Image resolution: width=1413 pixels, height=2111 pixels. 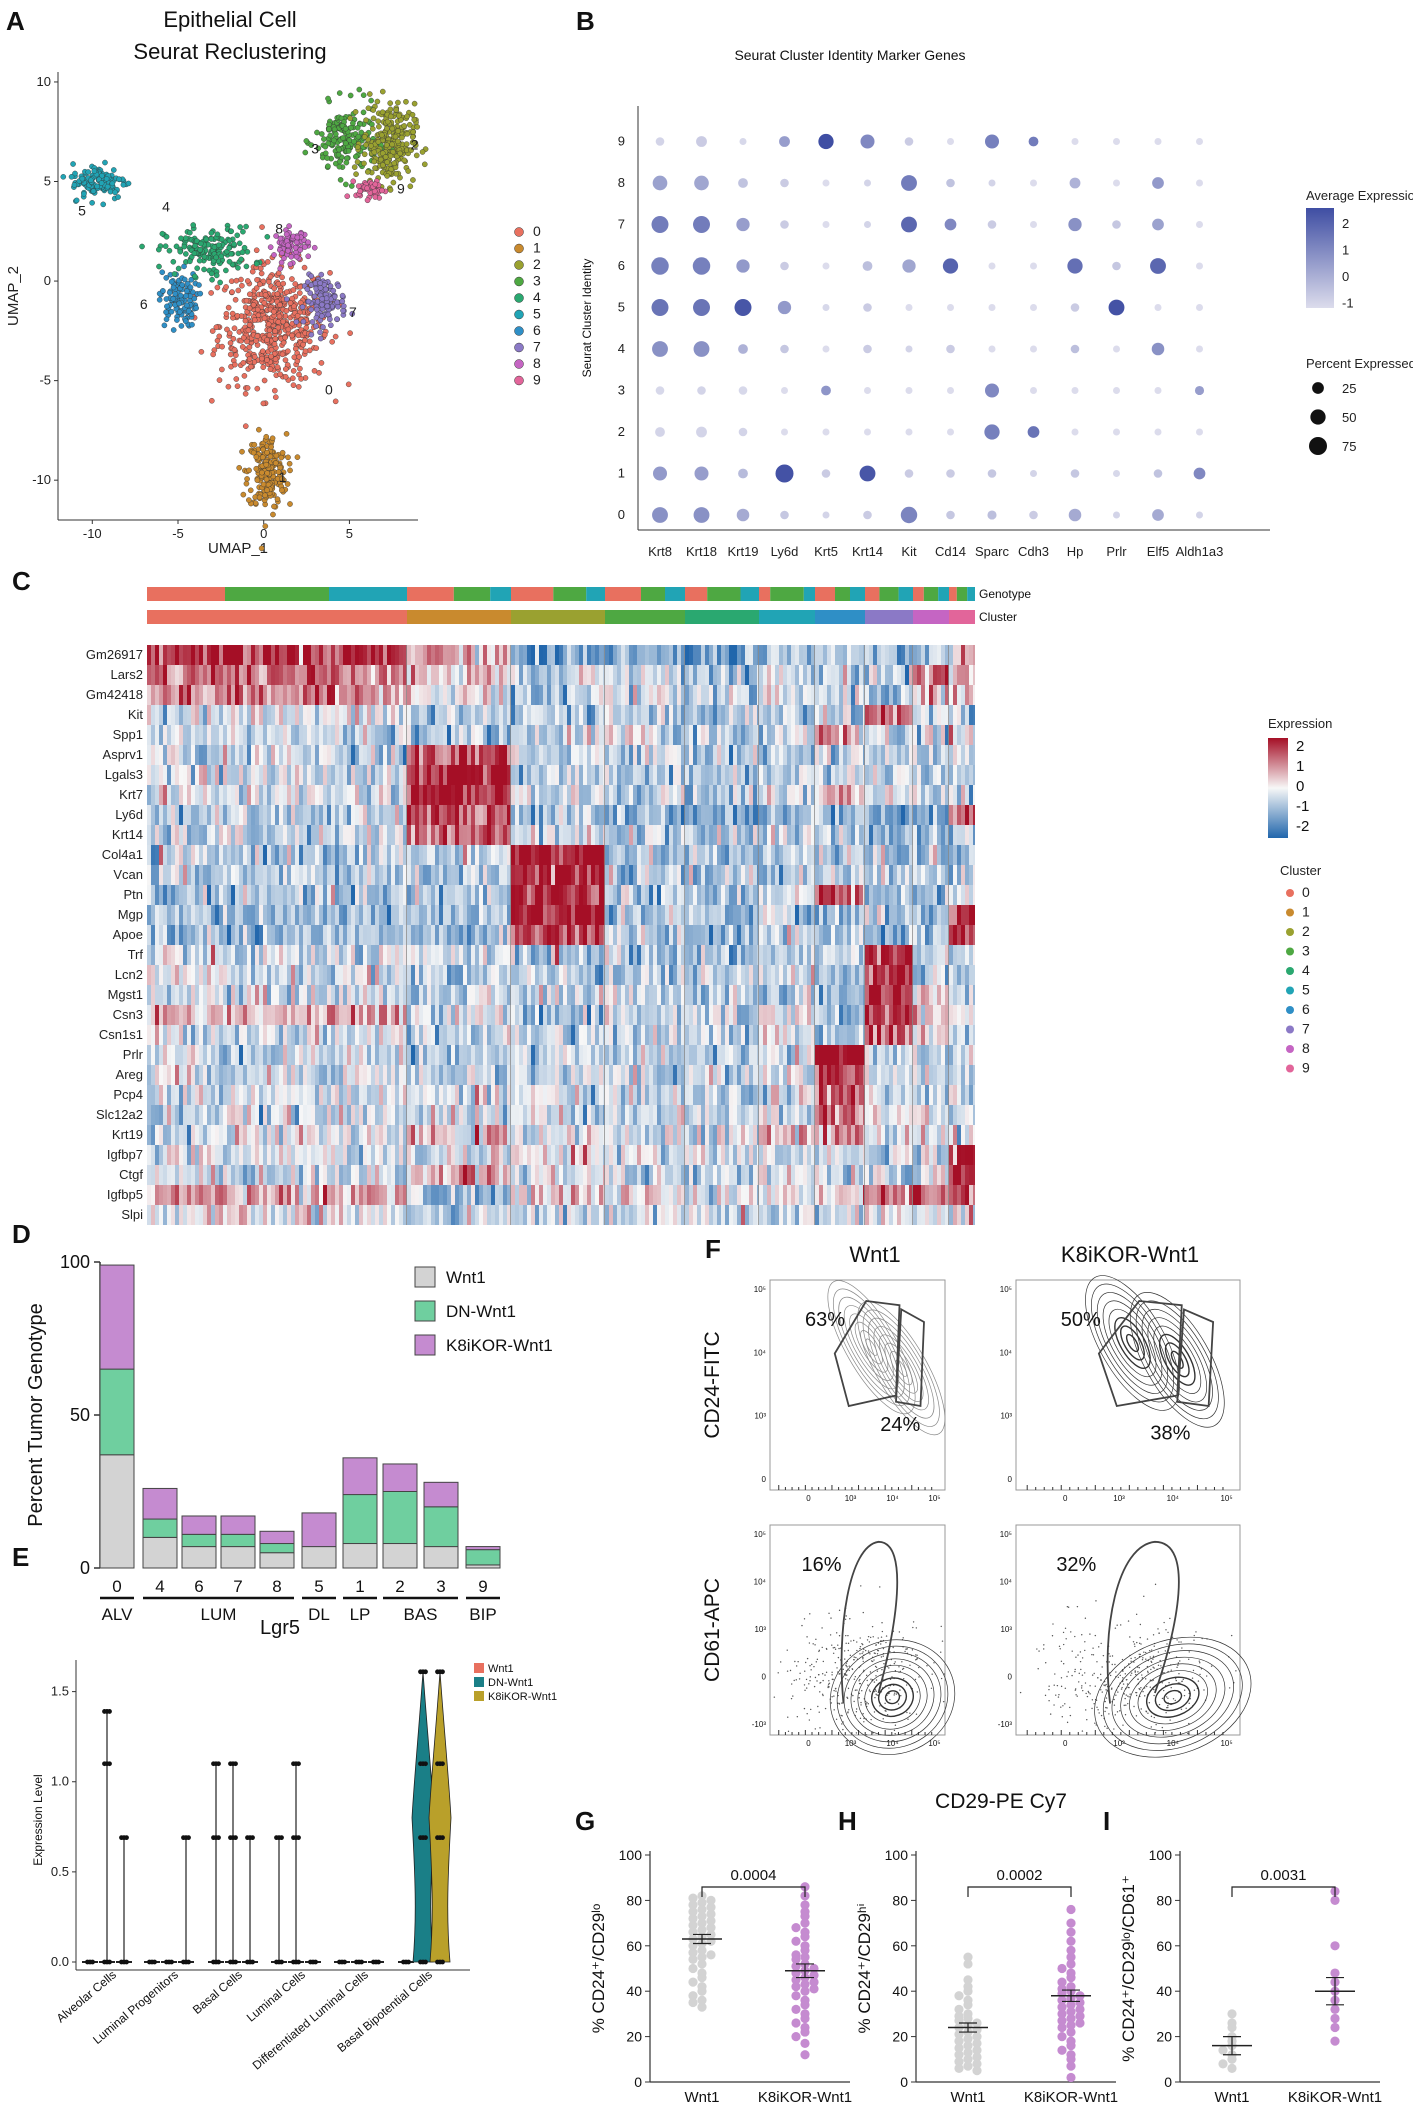 What do you see at coordinates (229, 19) in the screenshot?
I see `umap-title-line1: Epithelial Cell` at bounding box center [229, 19].